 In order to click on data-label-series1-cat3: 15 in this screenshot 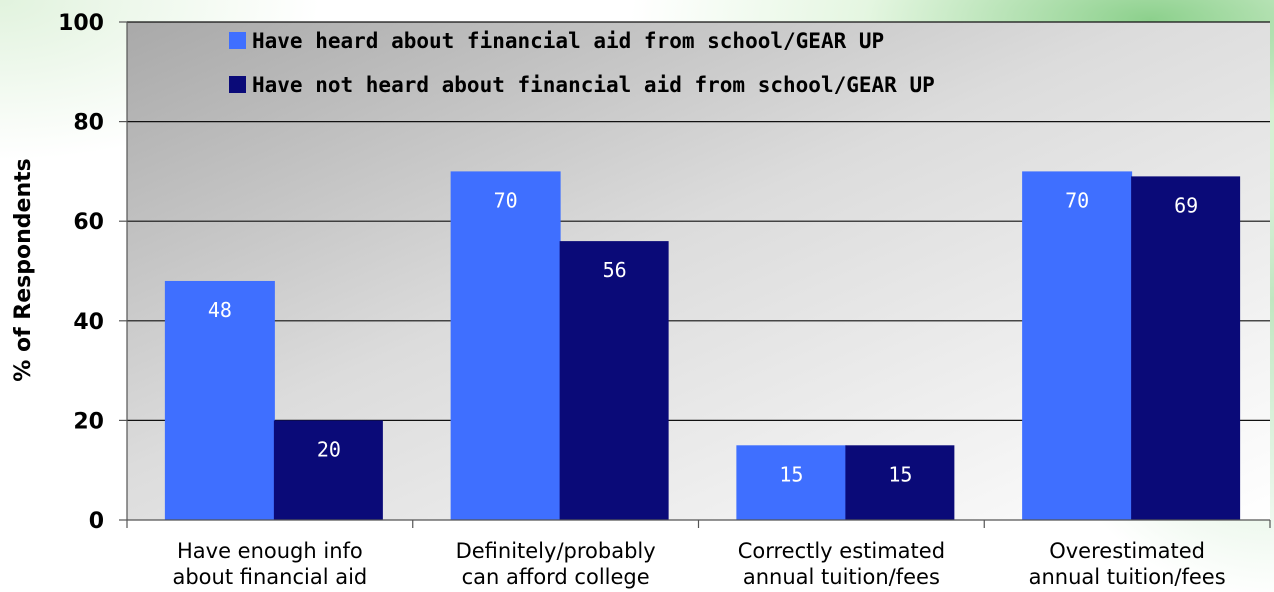, I will do `click(791, 474)`.